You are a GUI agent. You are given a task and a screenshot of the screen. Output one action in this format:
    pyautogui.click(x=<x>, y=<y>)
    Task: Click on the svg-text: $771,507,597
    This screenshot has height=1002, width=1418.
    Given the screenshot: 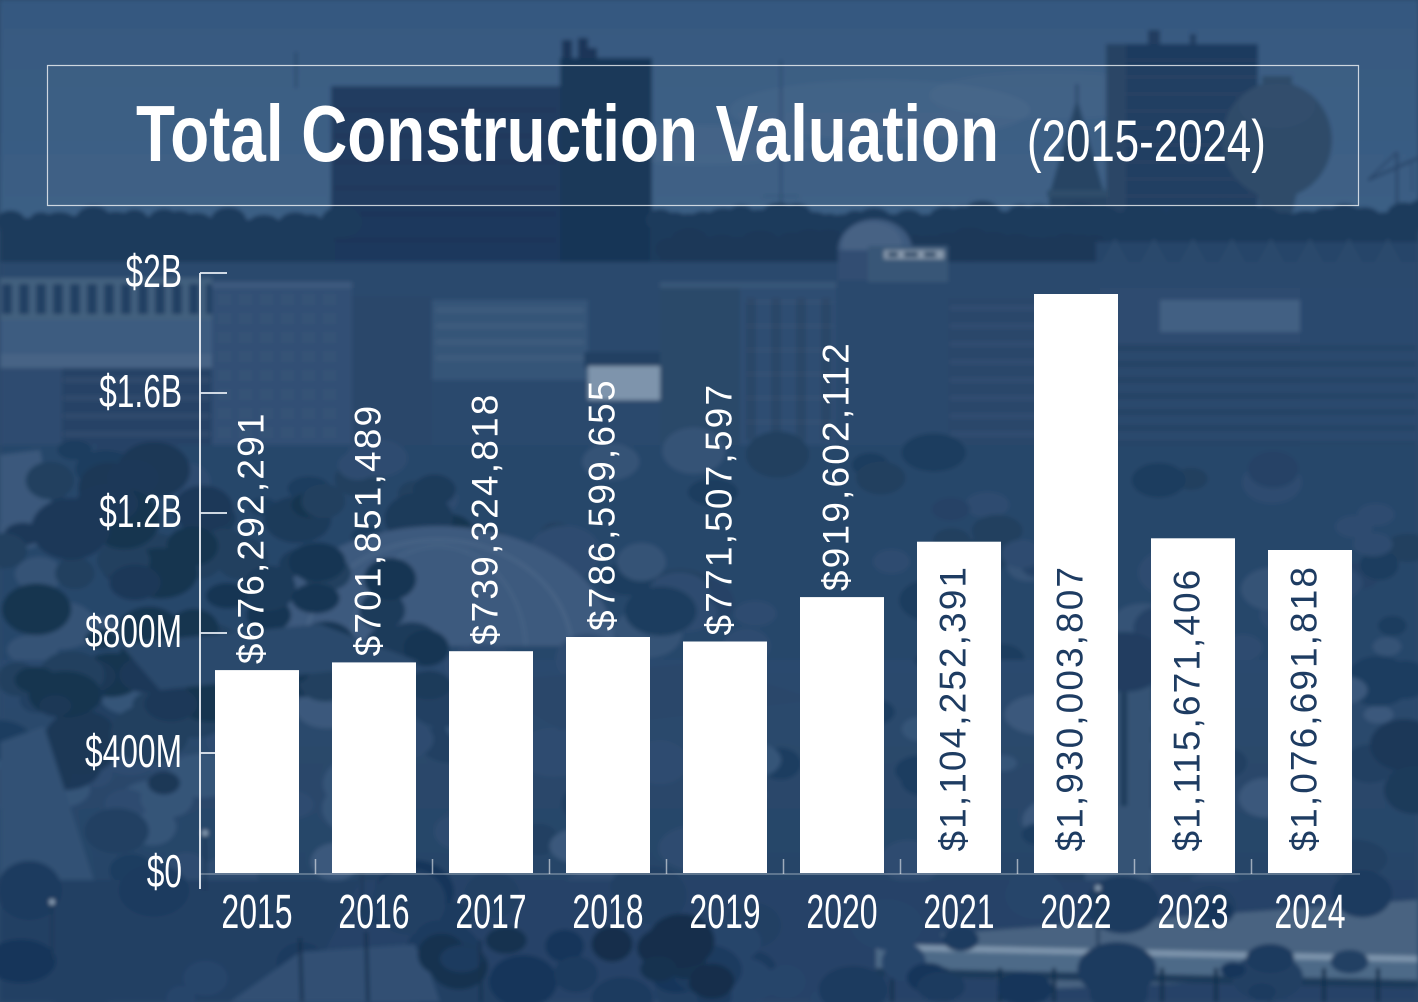 What is the action you would take?
    pyautogui.click(x=719, y=509)
    